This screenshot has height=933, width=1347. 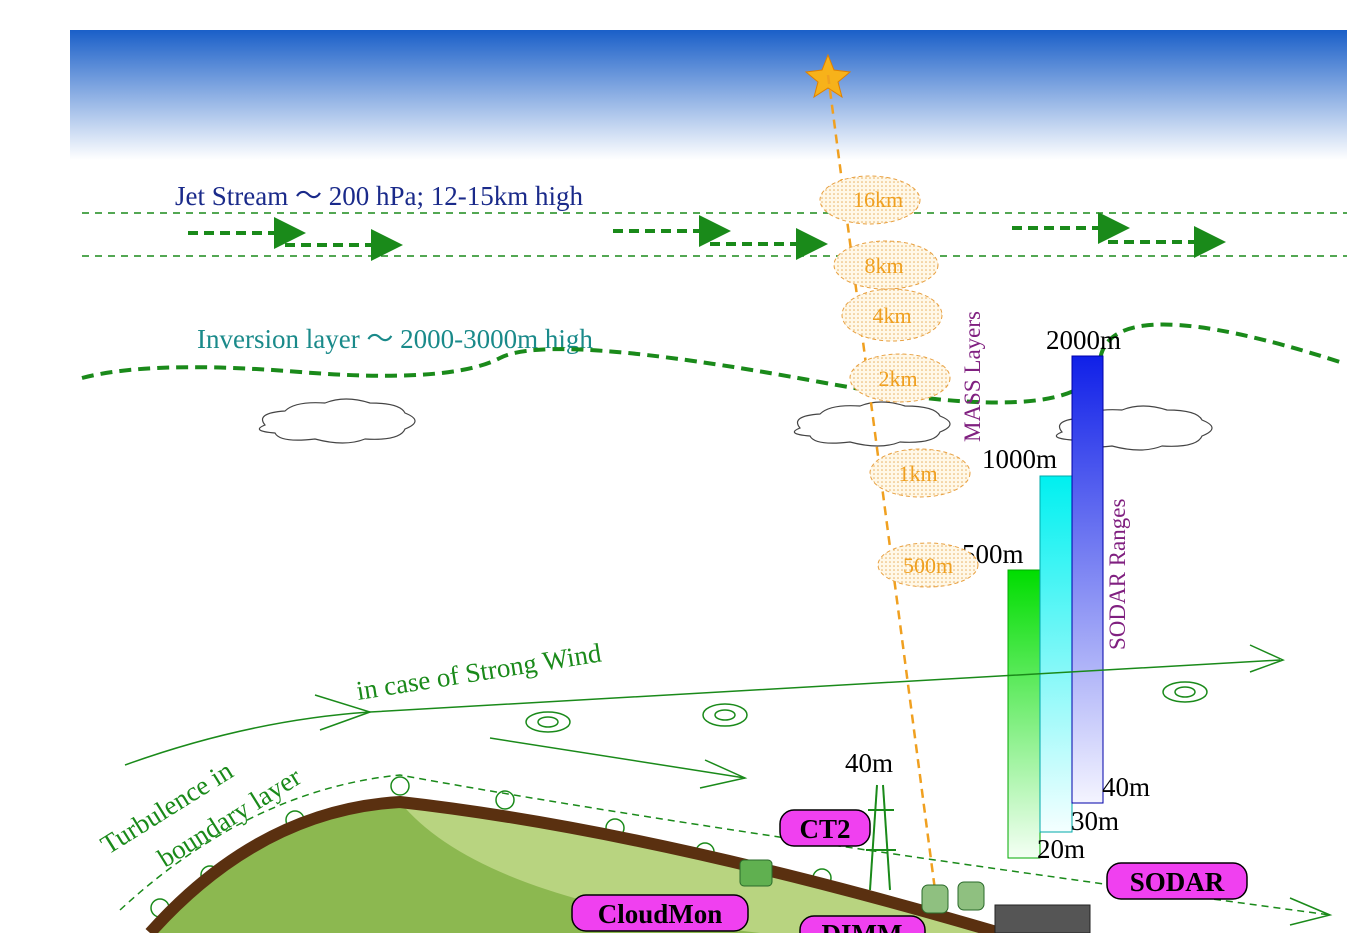 What do you see at coordinates (1095, 821) in the screenshot?
I see `sodar-bottom: 30m` at bounding box center [1095, 821].